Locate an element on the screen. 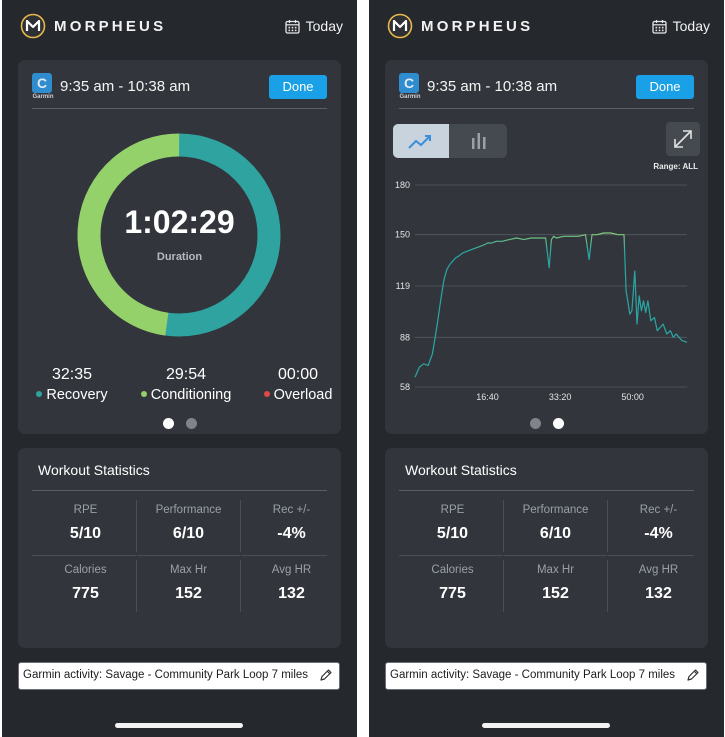 The image size is (725, 737). bar-chart-toggle is located at coordinates (479, 141).